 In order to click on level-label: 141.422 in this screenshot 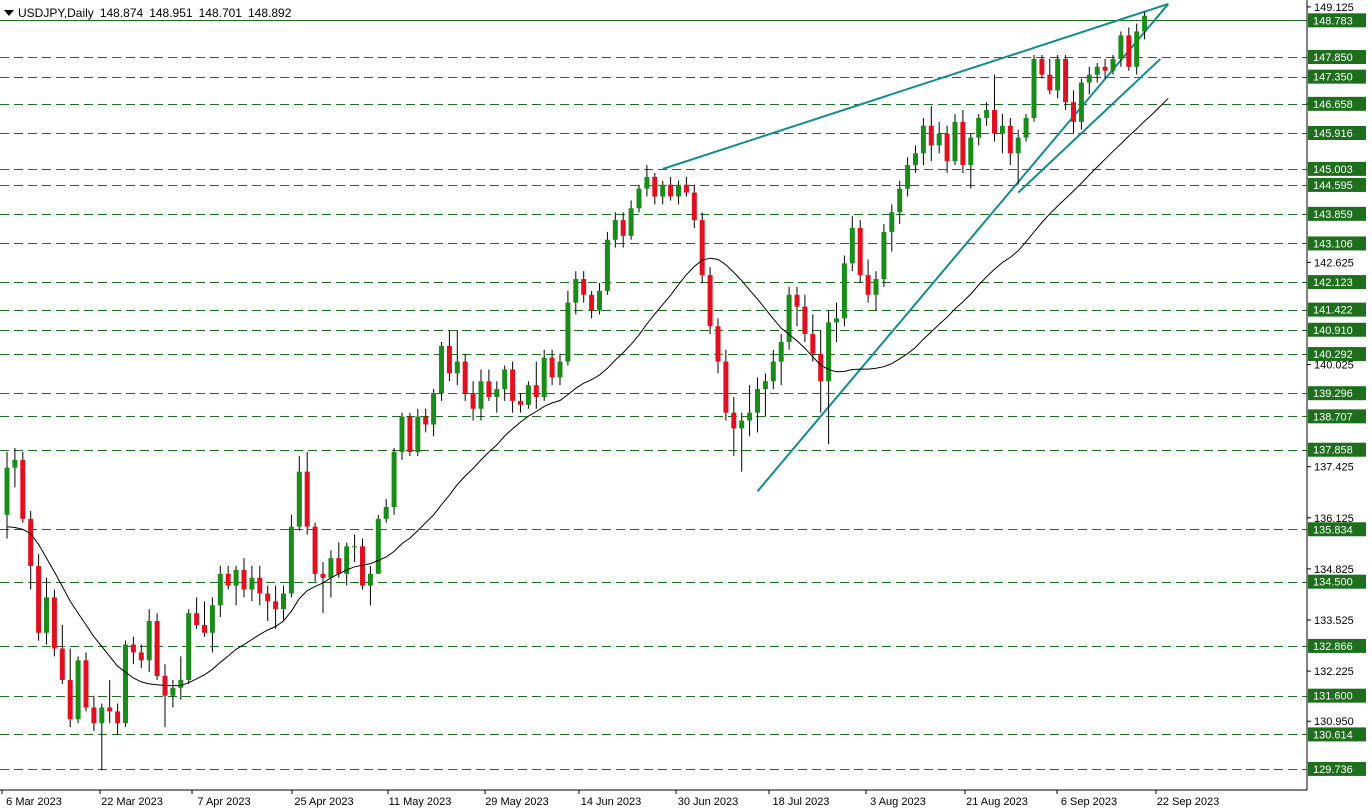, I will do `click(1333, 311)`.